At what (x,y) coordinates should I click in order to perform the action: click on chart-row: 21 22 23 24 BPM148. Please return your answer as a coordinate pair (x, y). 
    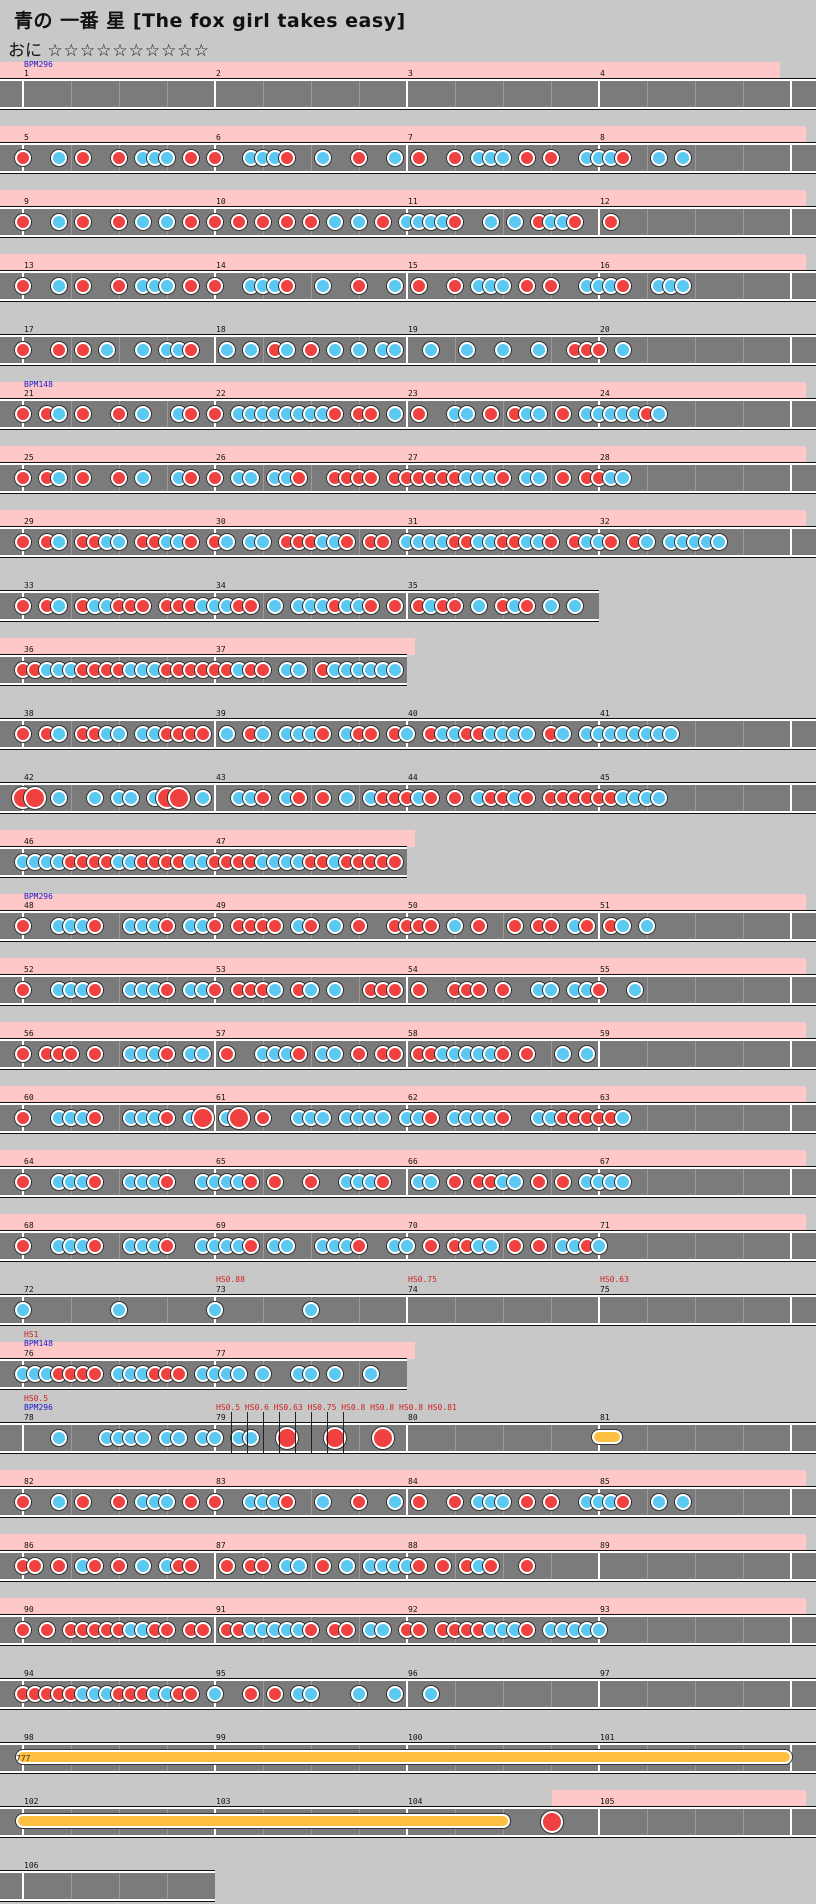
    Looking at the image, I should click on (408, 405).